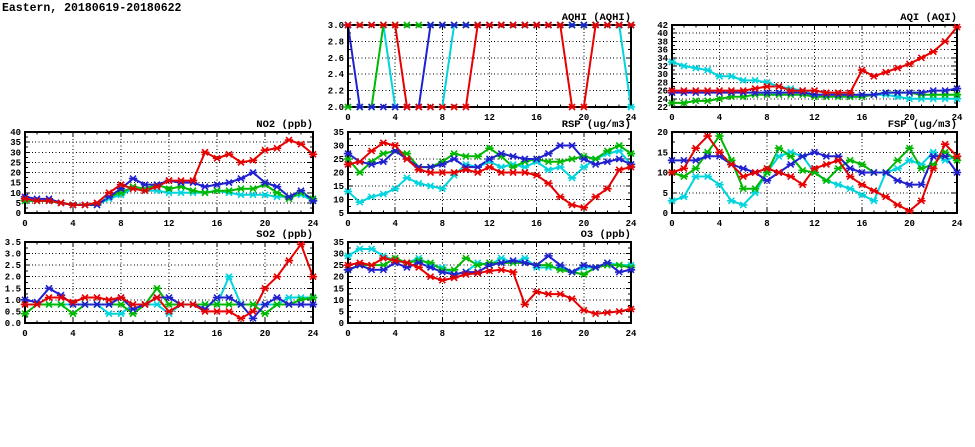  I want to click on x-tick-label: 0, so click(347, 224).